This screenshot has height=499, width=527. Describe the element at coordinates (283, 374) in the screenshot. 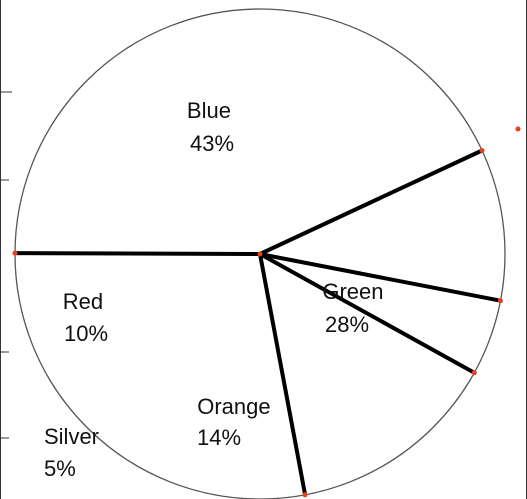

I see `slice-divider-orange` at that location.